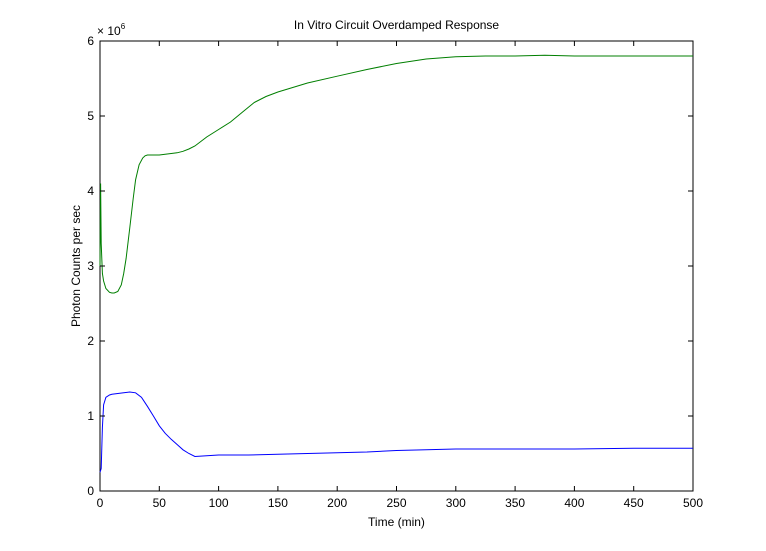 The image size is (766, 551). What do you see at coordinates (90, 266) in the screenshot?
I see `y-tick-label: 3` at bounding box center [90, 266].